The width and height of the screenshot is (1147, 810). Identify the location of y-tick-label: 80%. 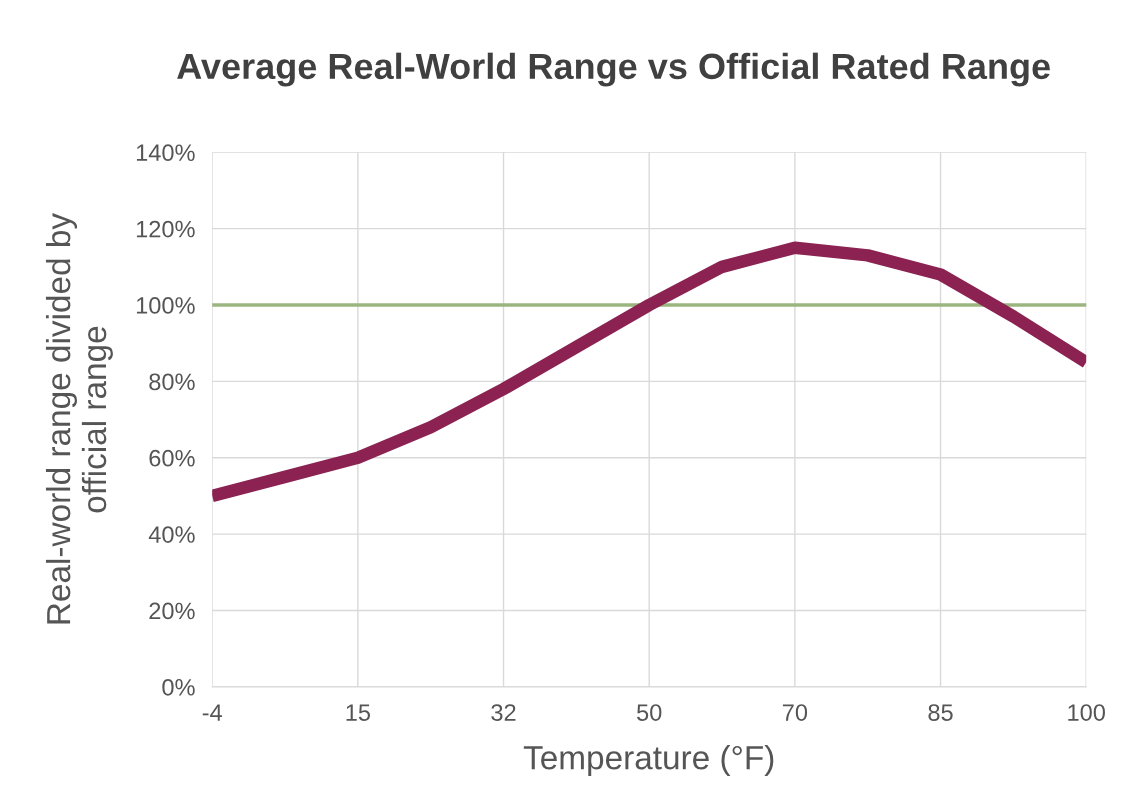
(172, 382).